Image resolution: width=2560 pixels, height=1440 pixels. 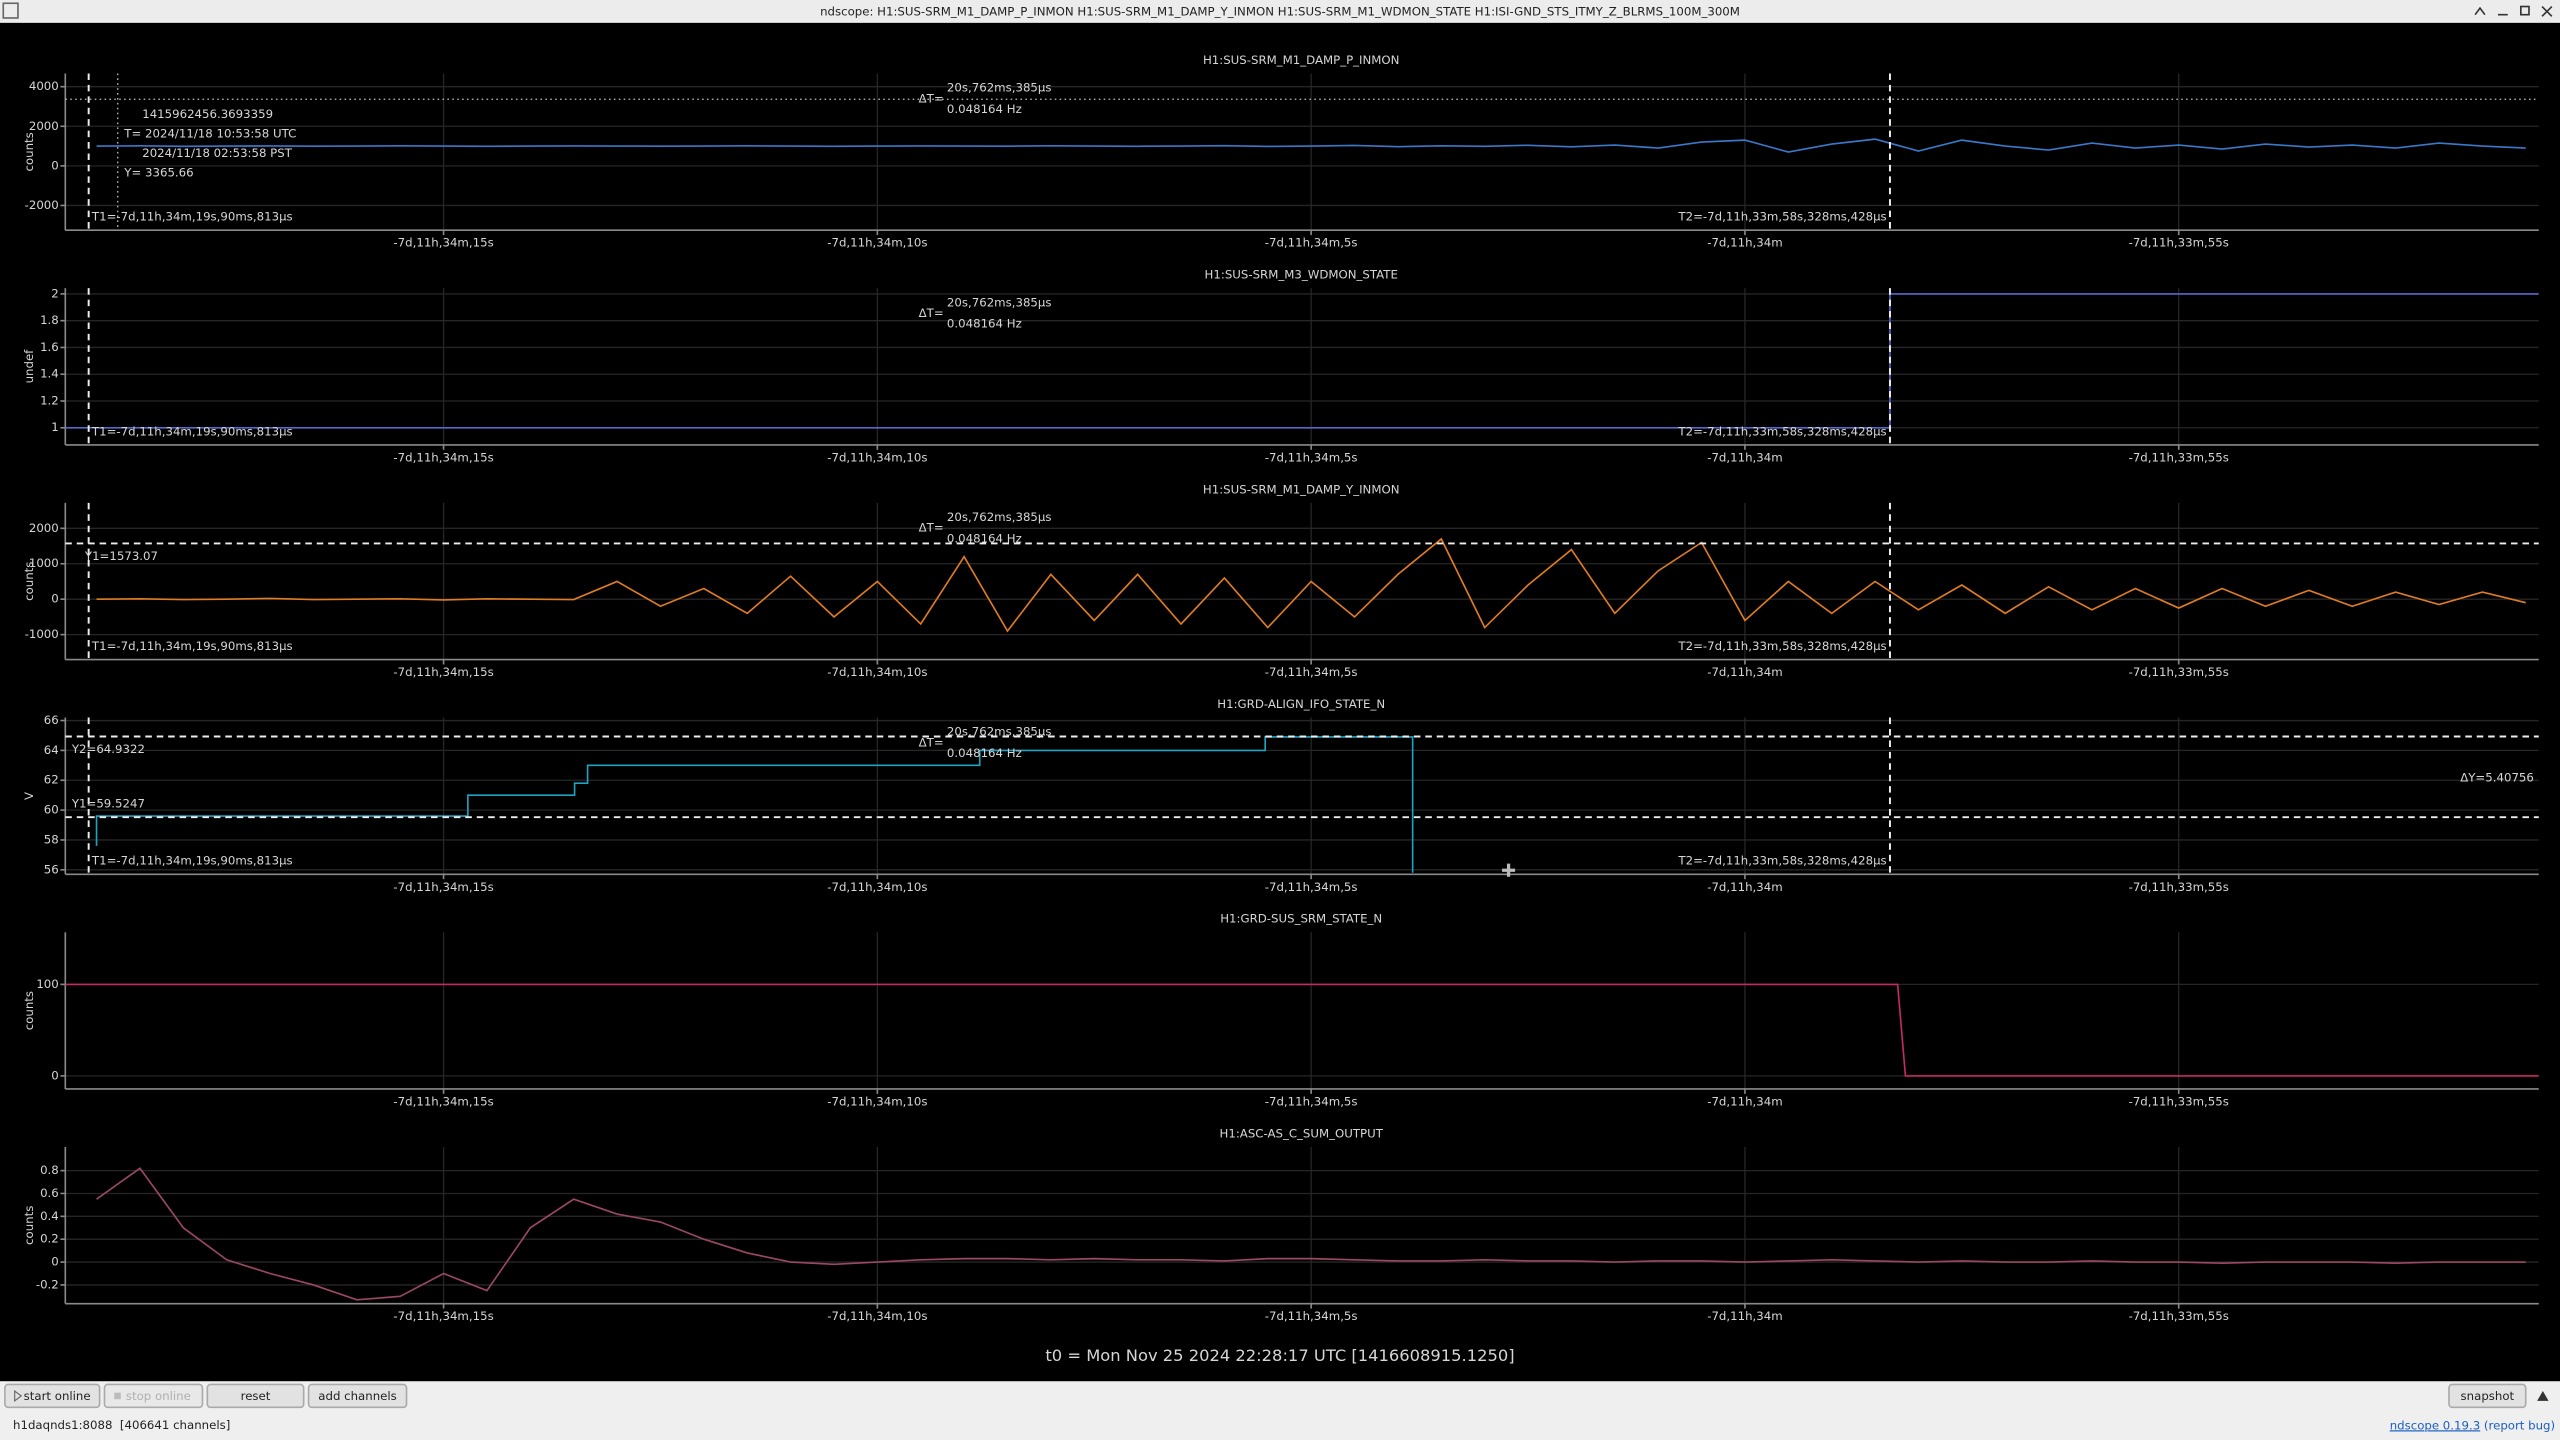 What do you see at coordinates (2480, 11) in the screenshot?
I see `keep-above-button` at bounding box center [2480, 11].